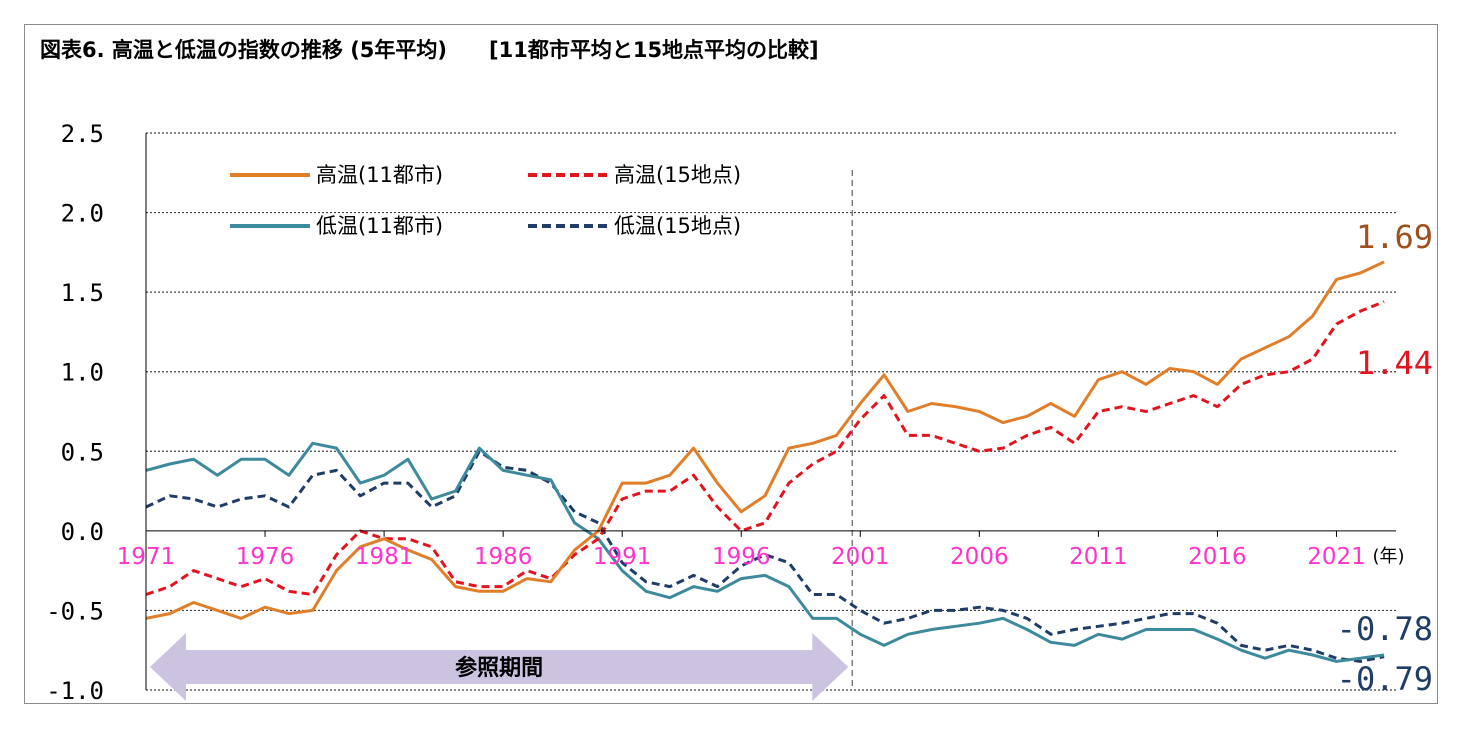  Describe the element at coordinates (503, 557) in the screenshot. I see `x-tick-label: 1986` at that location.